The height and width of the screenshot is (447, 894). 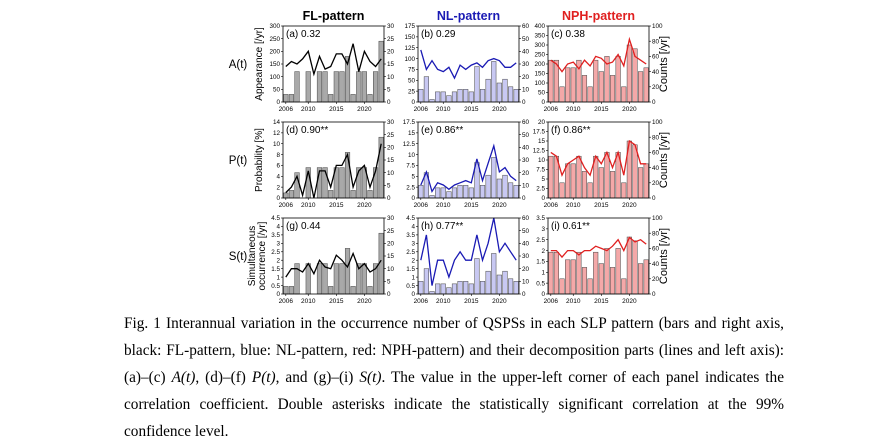 I want to click on left-tick-label-g: 3.5, so click(x=275, y=235).